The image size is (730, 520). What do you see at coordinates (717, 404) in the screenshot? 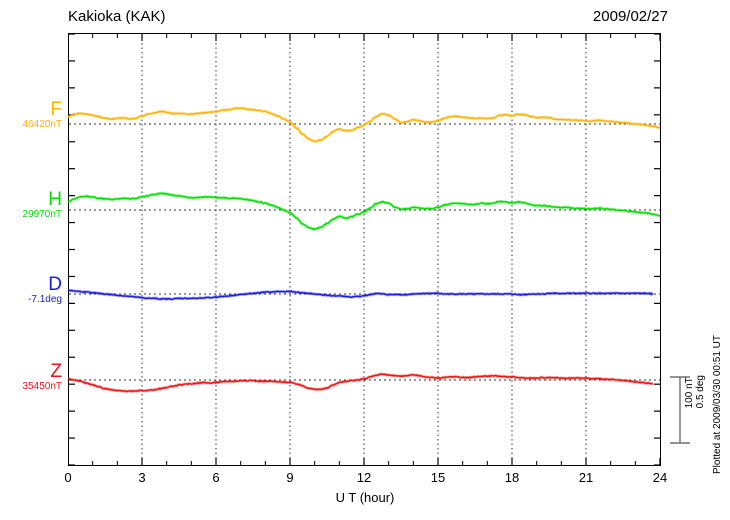
I see `plotted-at-note: Plotted at 2009/03/30 00:51 UT` at bounding box center [717, 404].